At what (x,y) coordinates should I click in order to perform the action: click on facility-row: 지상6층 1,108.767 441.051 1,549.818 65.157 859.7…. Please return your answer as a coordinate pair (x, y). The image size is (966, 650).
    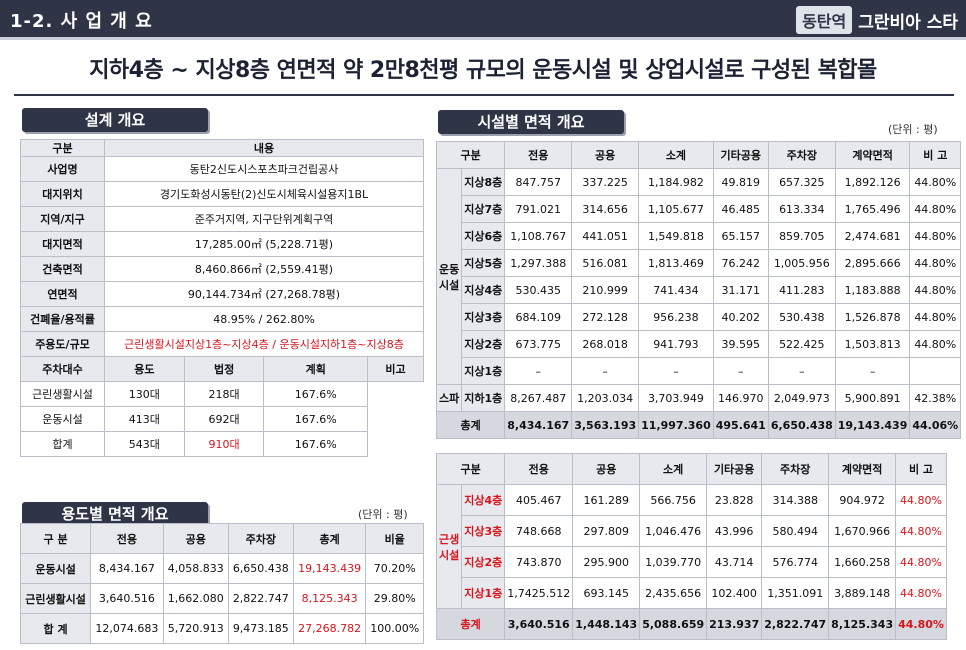
    Looking at the image, I should click on (699, 236).